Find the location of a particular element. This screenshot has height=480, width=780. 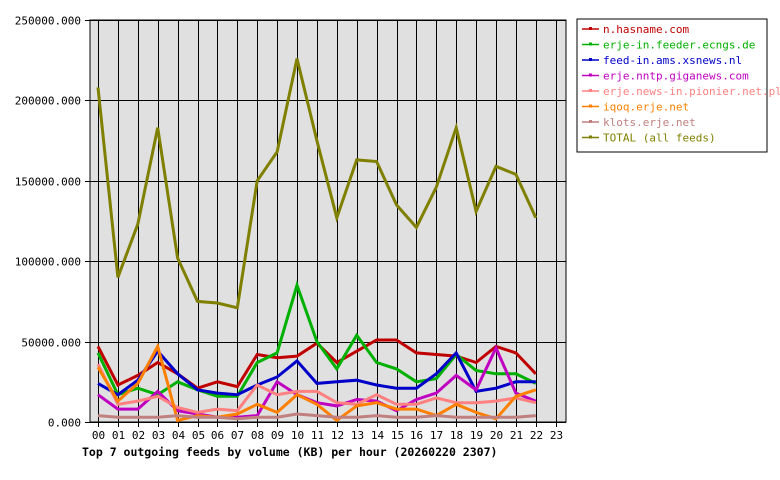

legend-label: erje.nntp.giganews.com is located at coordinates (676, 76).